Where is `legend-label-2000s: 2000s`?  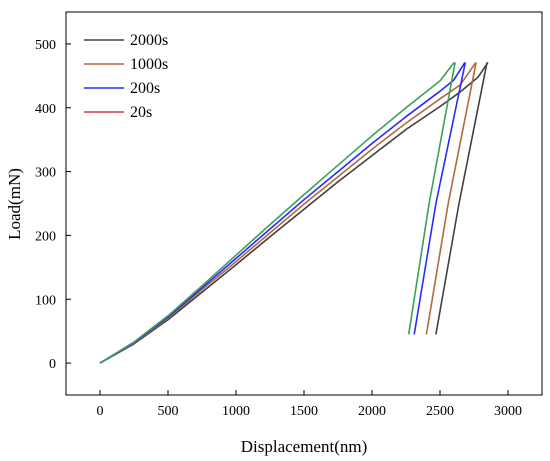 legend-label-2000s: 2000s is located at coordinates (149, 40).